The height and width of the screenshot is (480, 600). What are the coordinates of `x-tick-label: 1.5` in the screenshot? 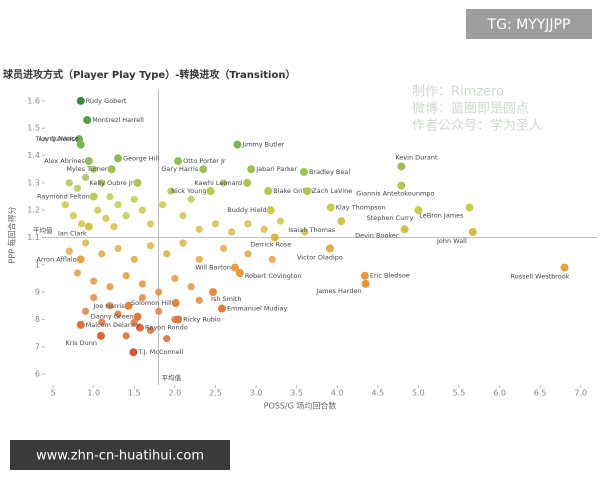 It's located at (134, 393).